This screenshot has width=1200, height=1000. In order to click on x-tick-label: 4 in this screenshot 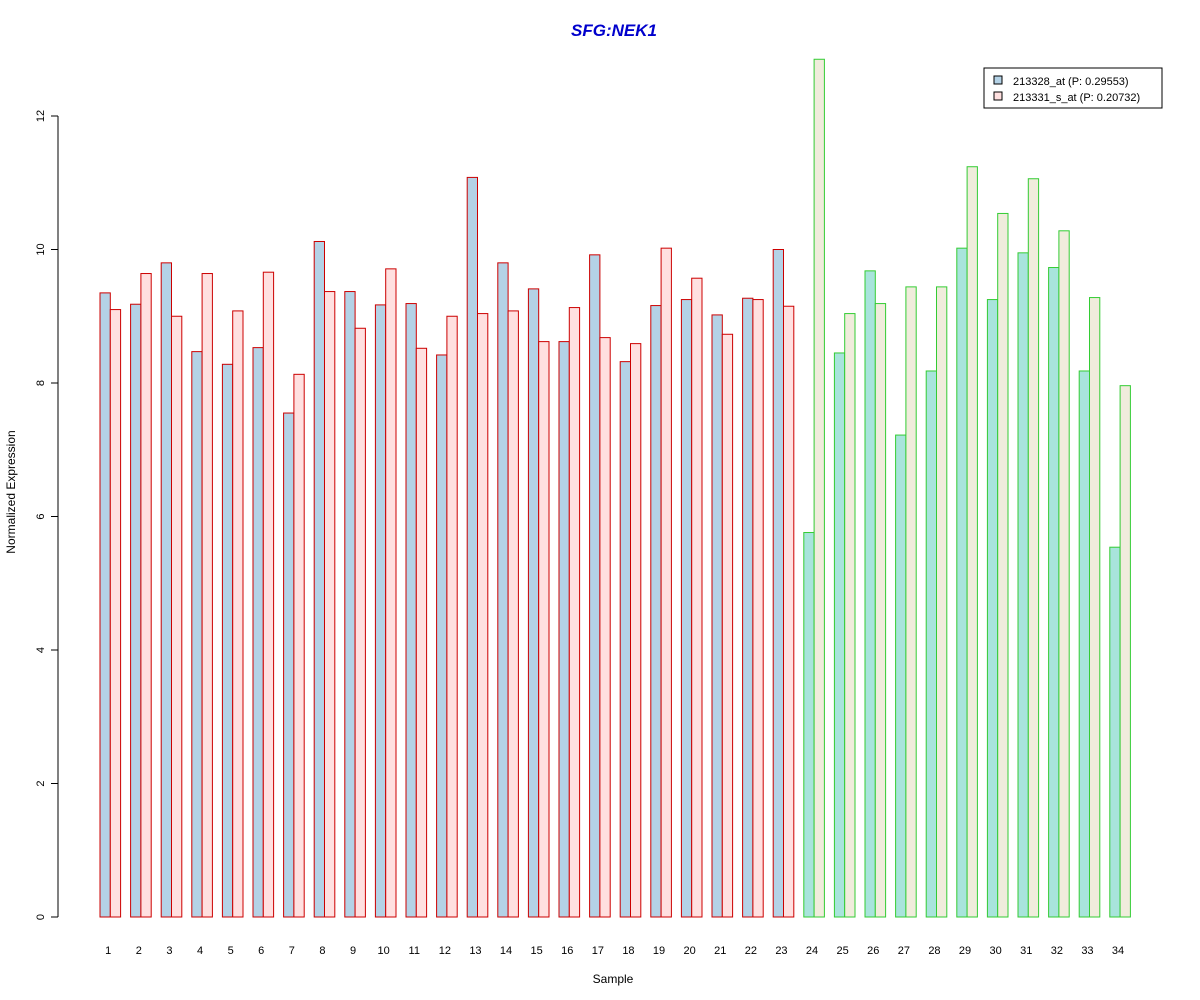, I will do `click(200, 951)`.